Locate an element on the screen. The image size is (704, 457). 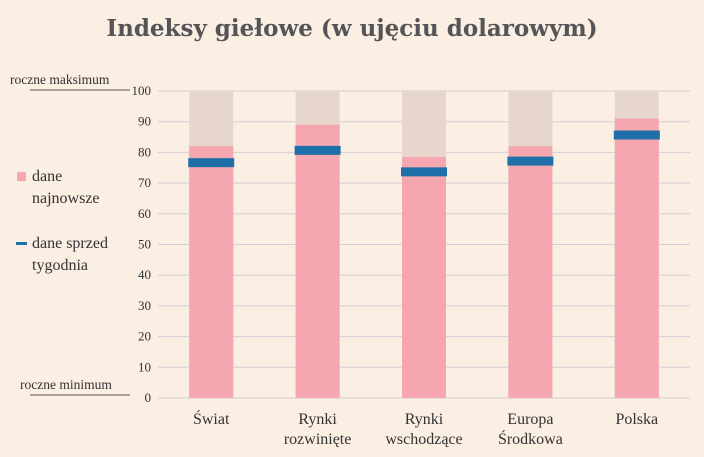
chart-title: Indeksy giełowe (w ujęciu dolarowym) is located at coordinates (351, 28).